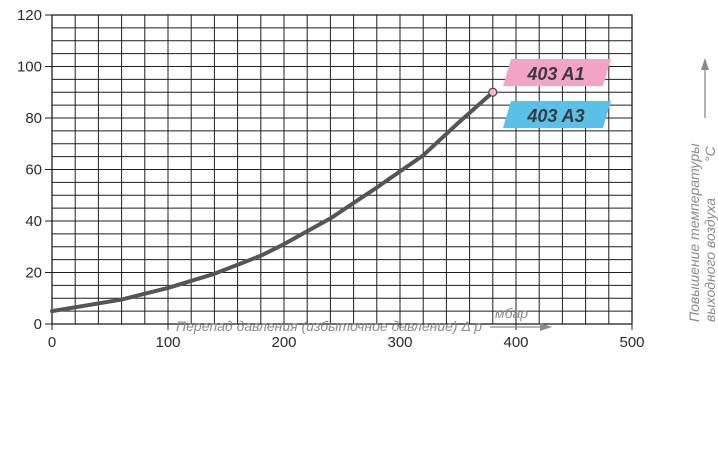 The height and width of the screenshot is (450, 718). I want to click on x-axis-unit: мбар, so click(511, 313).